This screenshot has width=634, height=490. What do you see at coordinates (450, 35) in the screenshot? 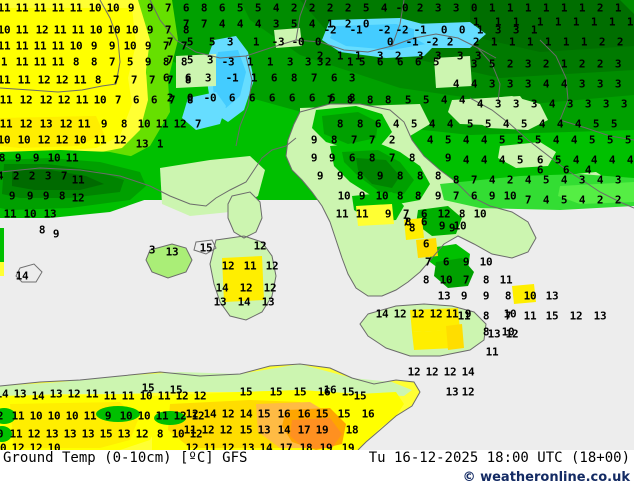
I see `field-cyan-alps-far-east` at bounding box center [450, 35].